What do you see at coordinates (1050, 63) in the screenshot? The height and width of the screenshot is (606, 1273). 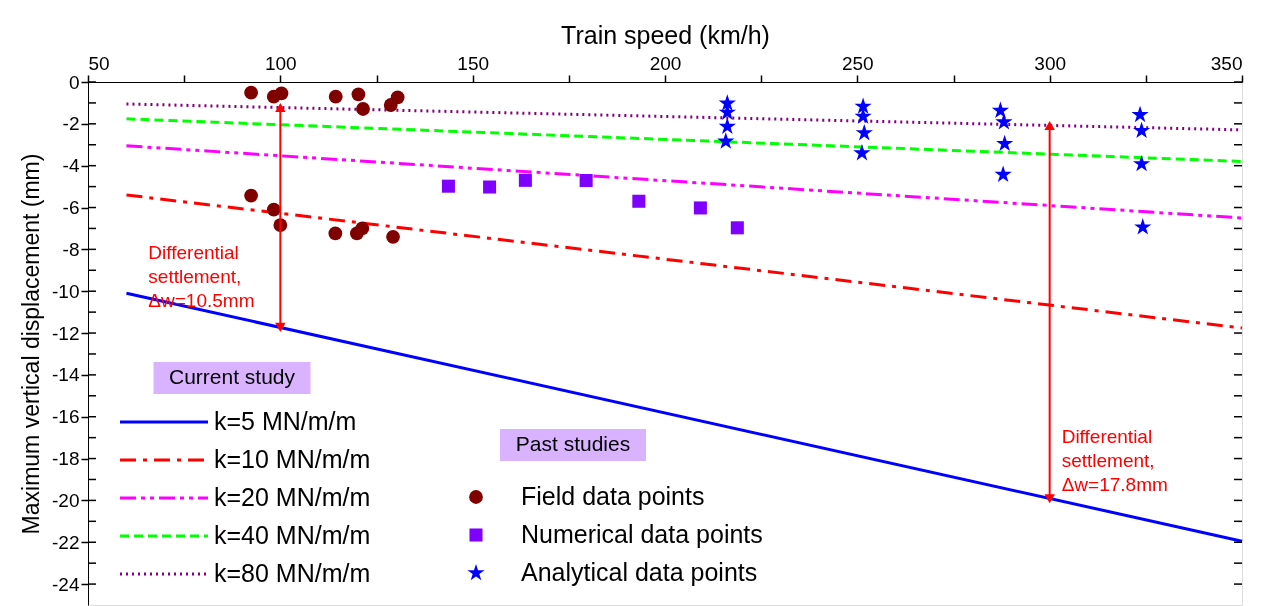 I see `x-tick-label: 300` at bounding box center [1050, 63].